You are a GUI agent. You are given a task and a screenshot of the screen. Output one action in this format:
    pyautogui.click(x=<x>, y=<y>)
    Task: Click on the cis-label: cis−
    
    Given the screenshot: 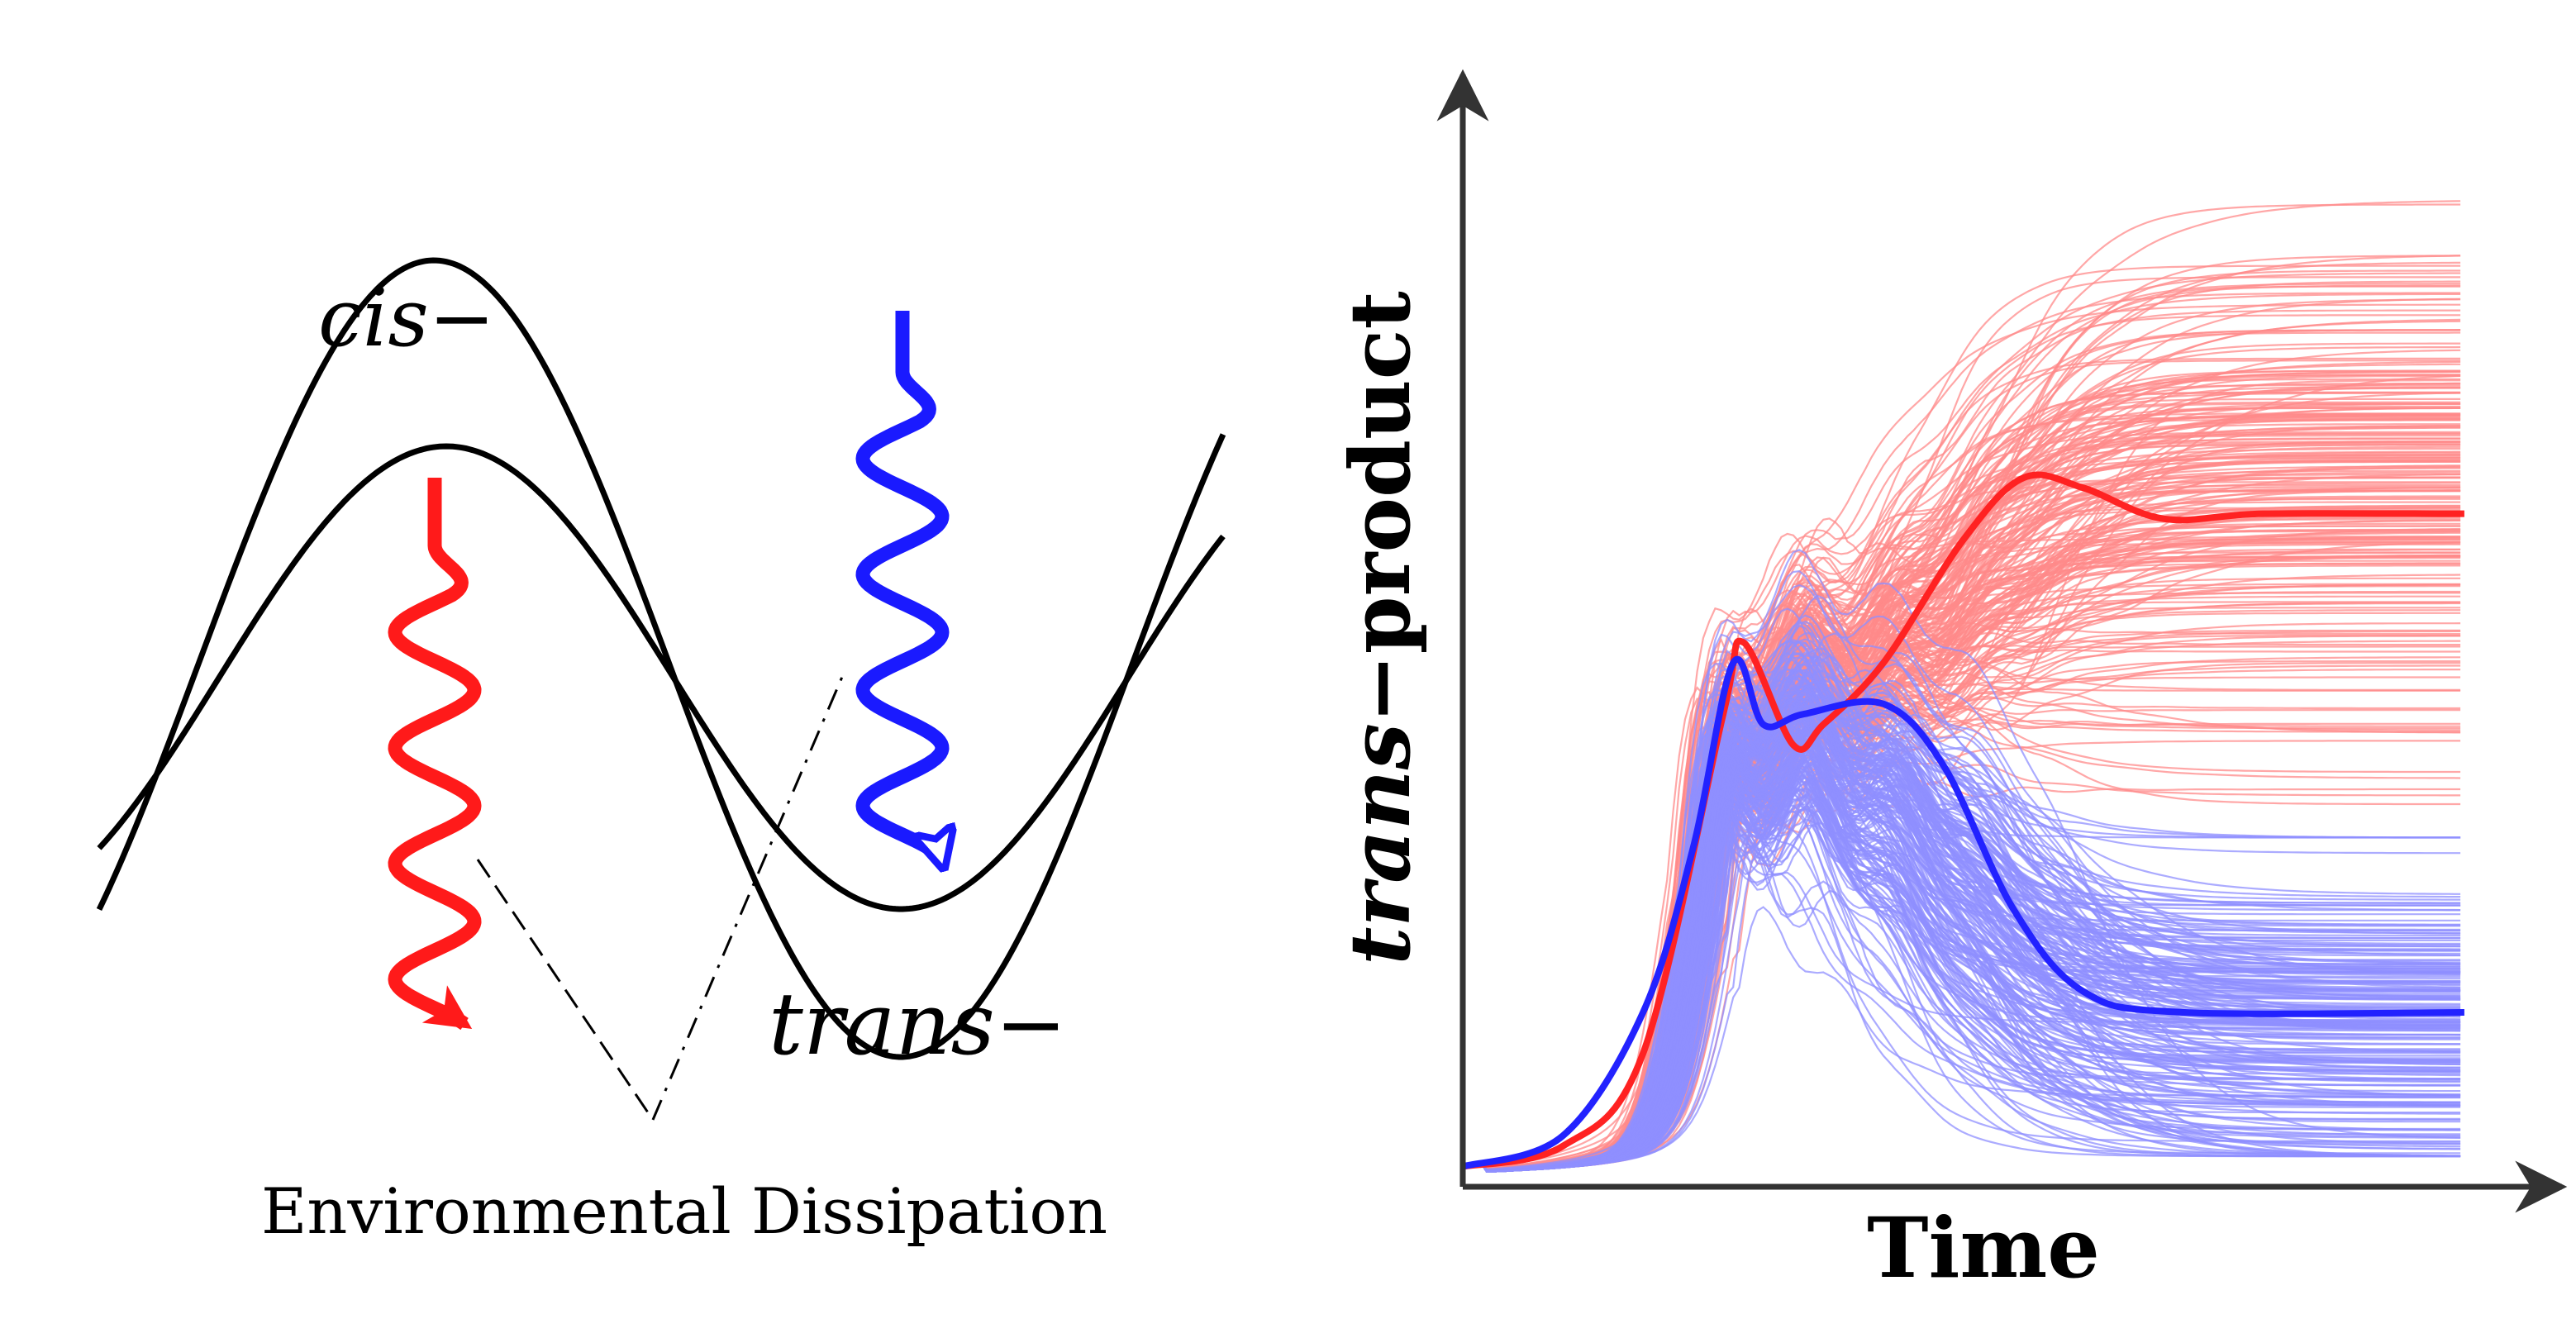 What is the action you would take?
    pyautogui.click(x=407, y=318)
    